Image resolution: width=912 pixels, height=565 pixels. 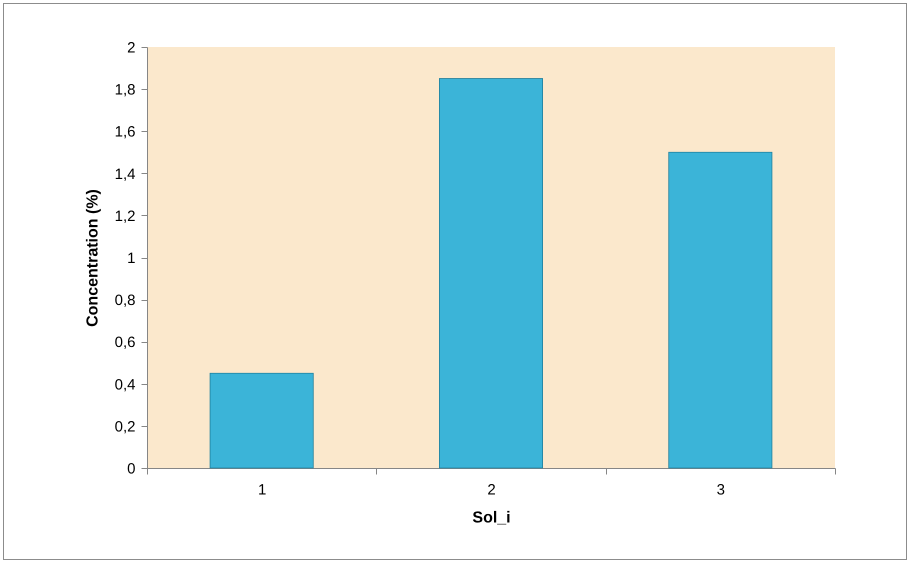 I want to click on y-tick-label: 1,2, so click(x=125, y=216).